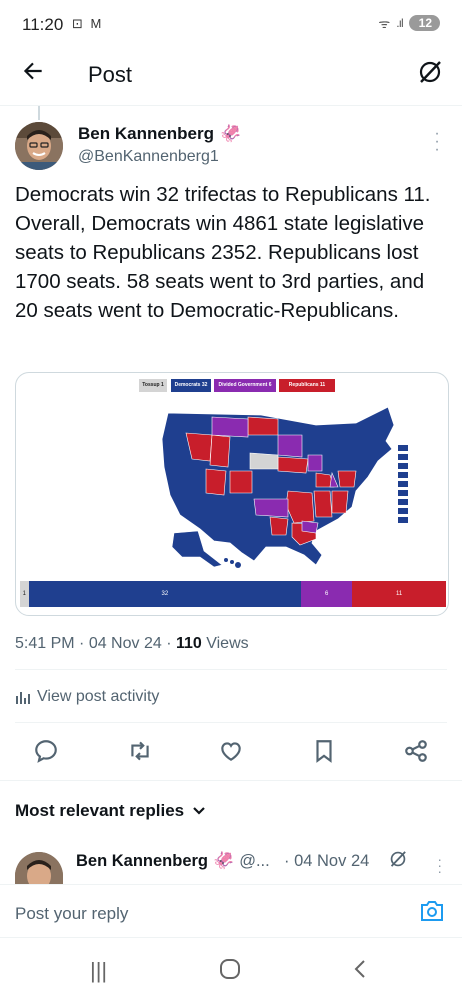  What do you see at coordinates (142, 753) in the screenshot?
I see `repost-icon` at bounding box center [142, 753].